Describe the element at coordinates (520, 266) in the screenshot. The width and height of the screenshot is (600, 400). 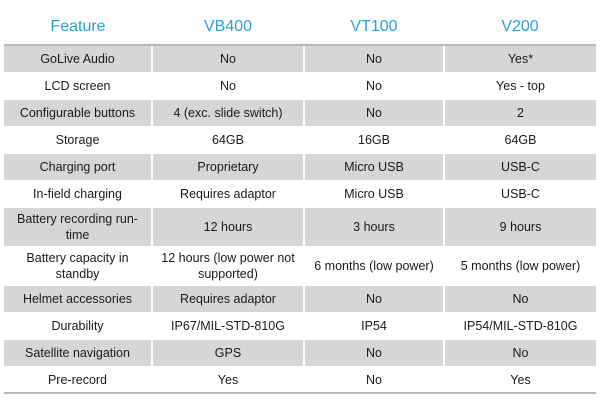
I see `v200-cell: 5 months (low power)` at that location.